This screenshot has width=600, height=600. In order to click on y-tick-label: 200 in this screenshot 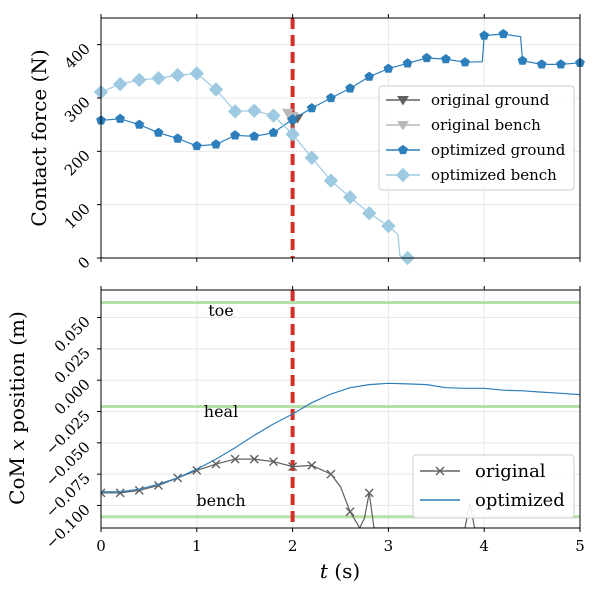, I will do `click(77, 162)`.